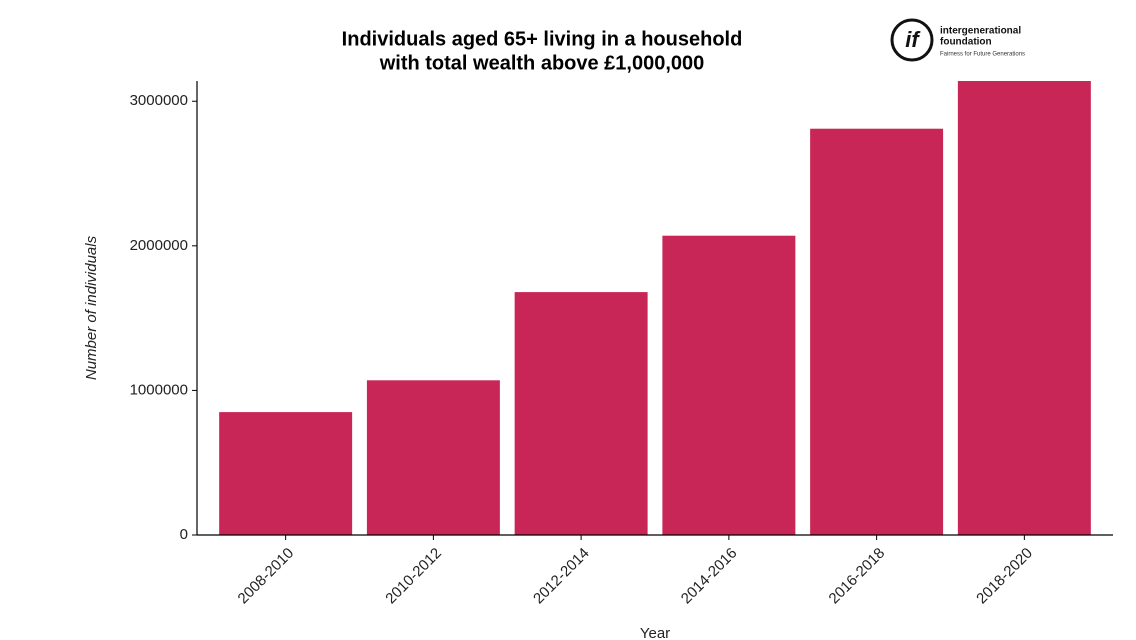 Image resolution: width=1136 pixels, height=640 pixels. Describe the element at coordinates (266, 576) in the screenshot. I see `x-tick-label: 2008-2010` at that location.